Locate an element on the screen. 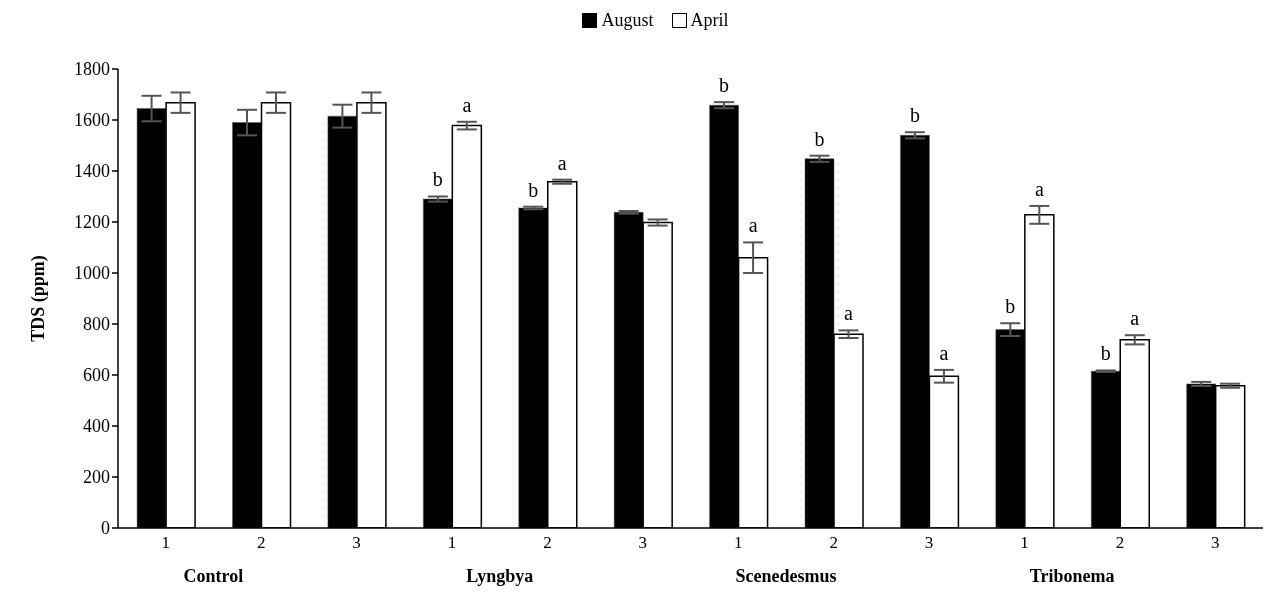 The image size is (1281, 602). legend-label: April is located at coordinates (709, 20).